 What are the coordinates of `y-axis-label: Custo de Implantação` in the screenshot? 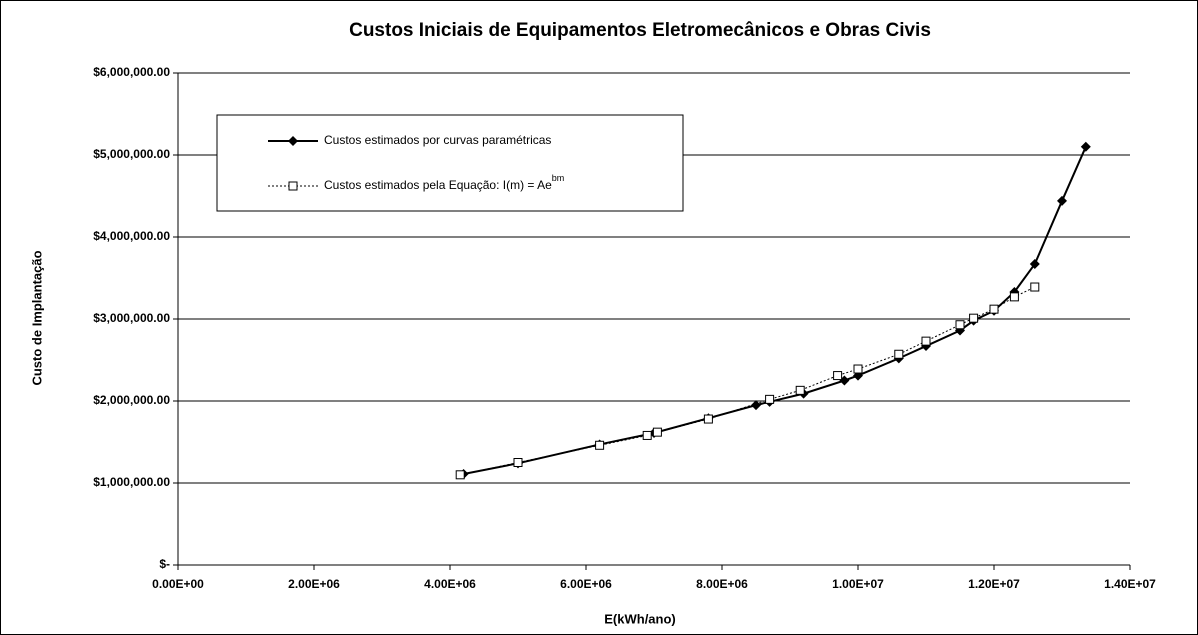 It's located at (36, 317).